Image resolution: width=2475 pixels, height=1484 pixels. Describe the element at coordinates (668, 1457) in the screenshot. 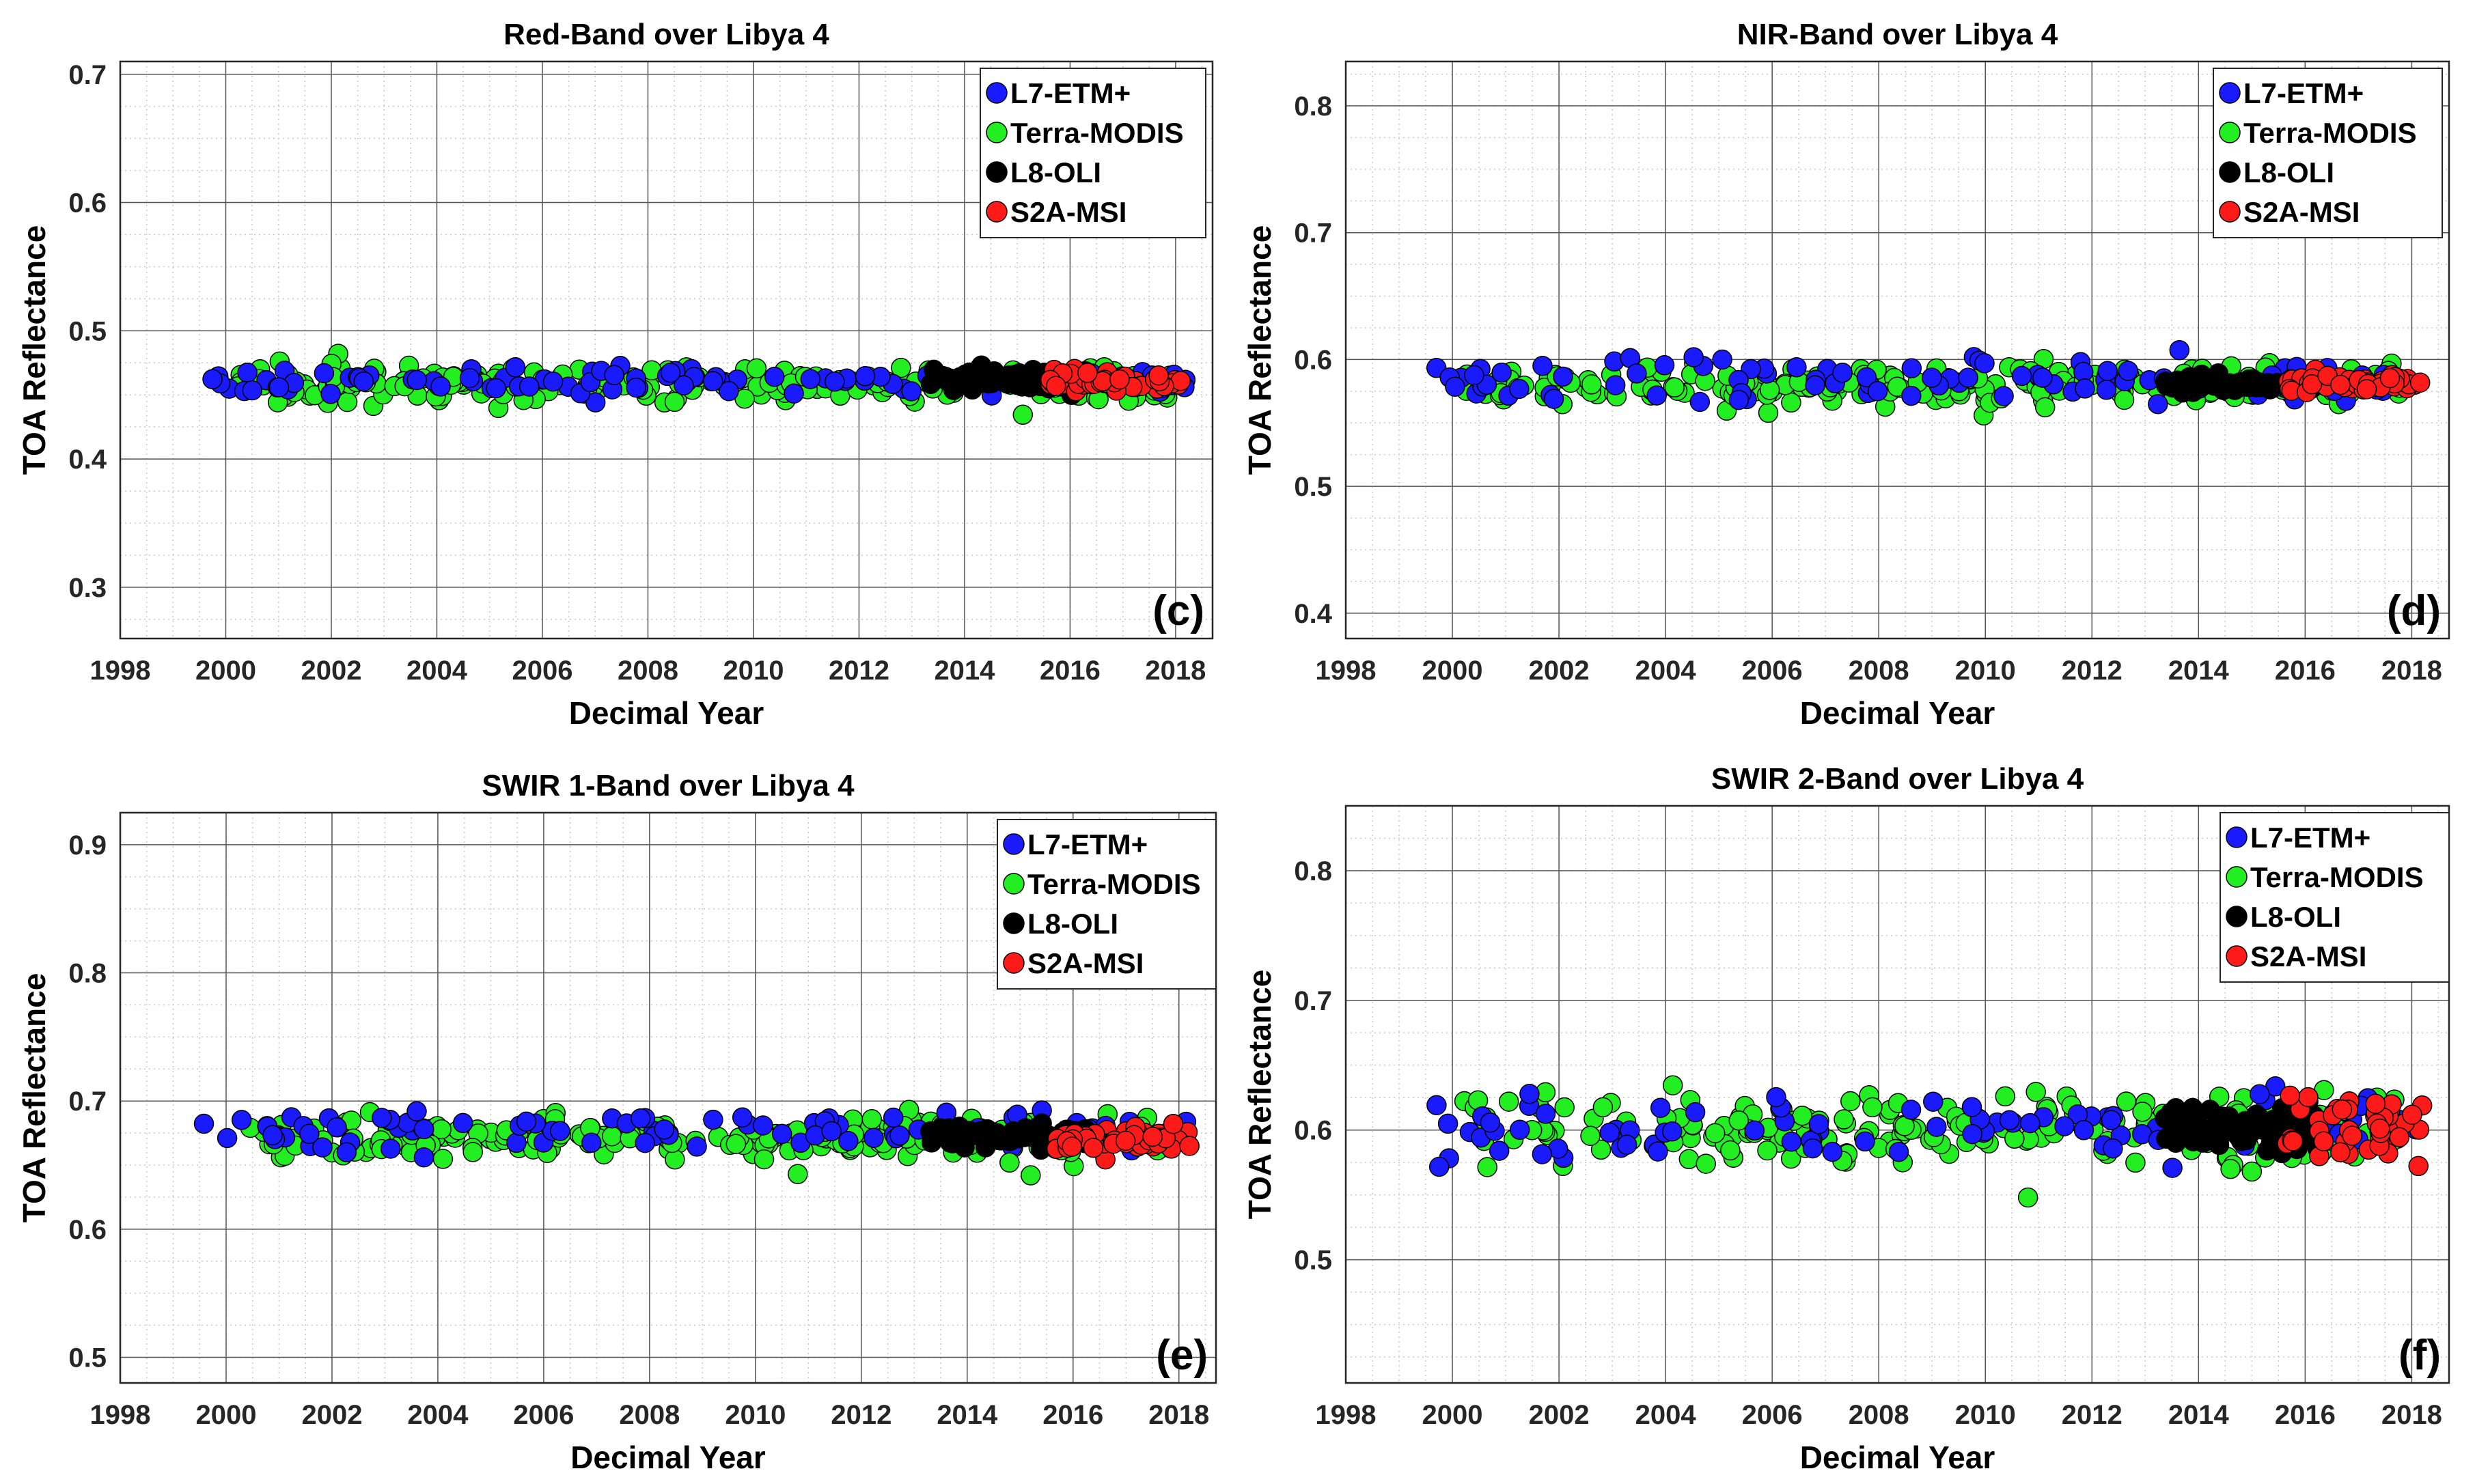

I see `x-axis-label: Decimal Year` at that location.